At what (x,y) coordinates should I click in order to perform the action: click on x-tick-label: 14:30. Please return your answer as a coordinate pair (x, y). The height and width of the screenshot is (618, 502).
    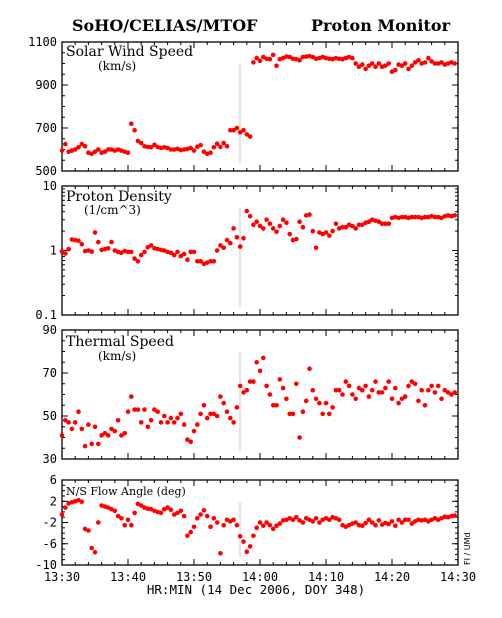
    Looking at the image, I should click on (458, 577).